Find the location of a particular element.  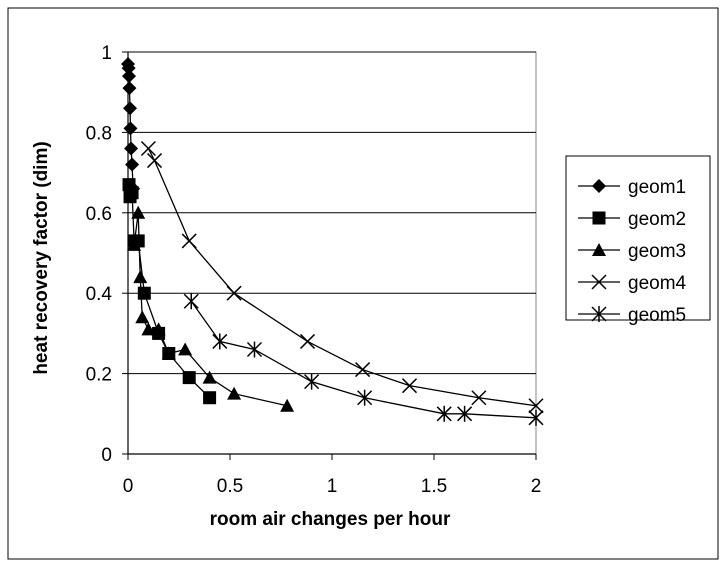

x-tick-label: 0 is located at coordinates (128, 486).